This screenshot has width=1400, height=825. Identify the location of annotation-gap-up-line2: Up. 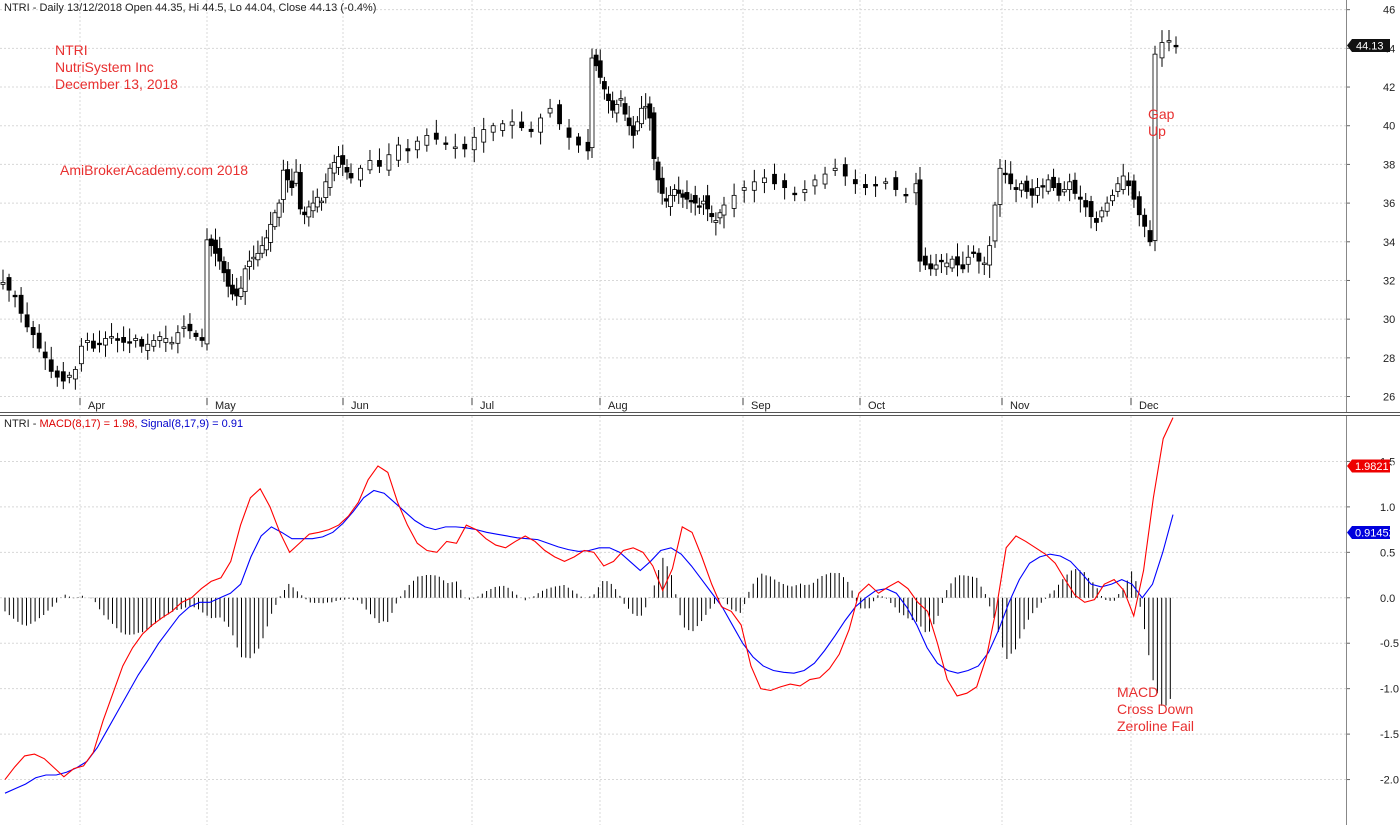
(1157, 131).